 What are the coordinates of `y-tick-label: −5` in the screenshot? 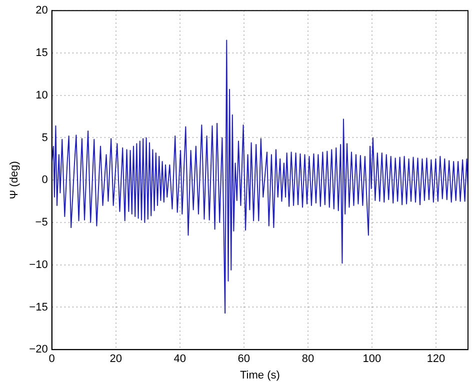 It's located at (41, 222).